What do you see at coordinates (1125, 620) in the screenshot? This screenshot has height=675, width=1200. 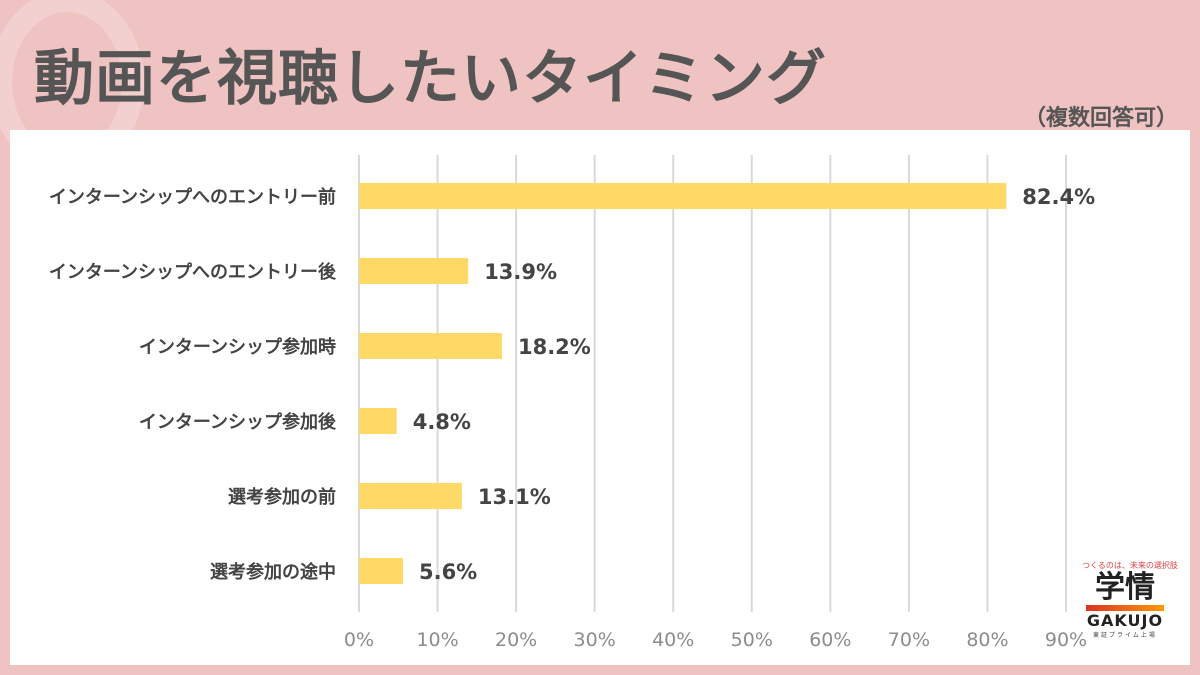 I see `logo-en: GAKUJO` at bounding box center [1125, 620].